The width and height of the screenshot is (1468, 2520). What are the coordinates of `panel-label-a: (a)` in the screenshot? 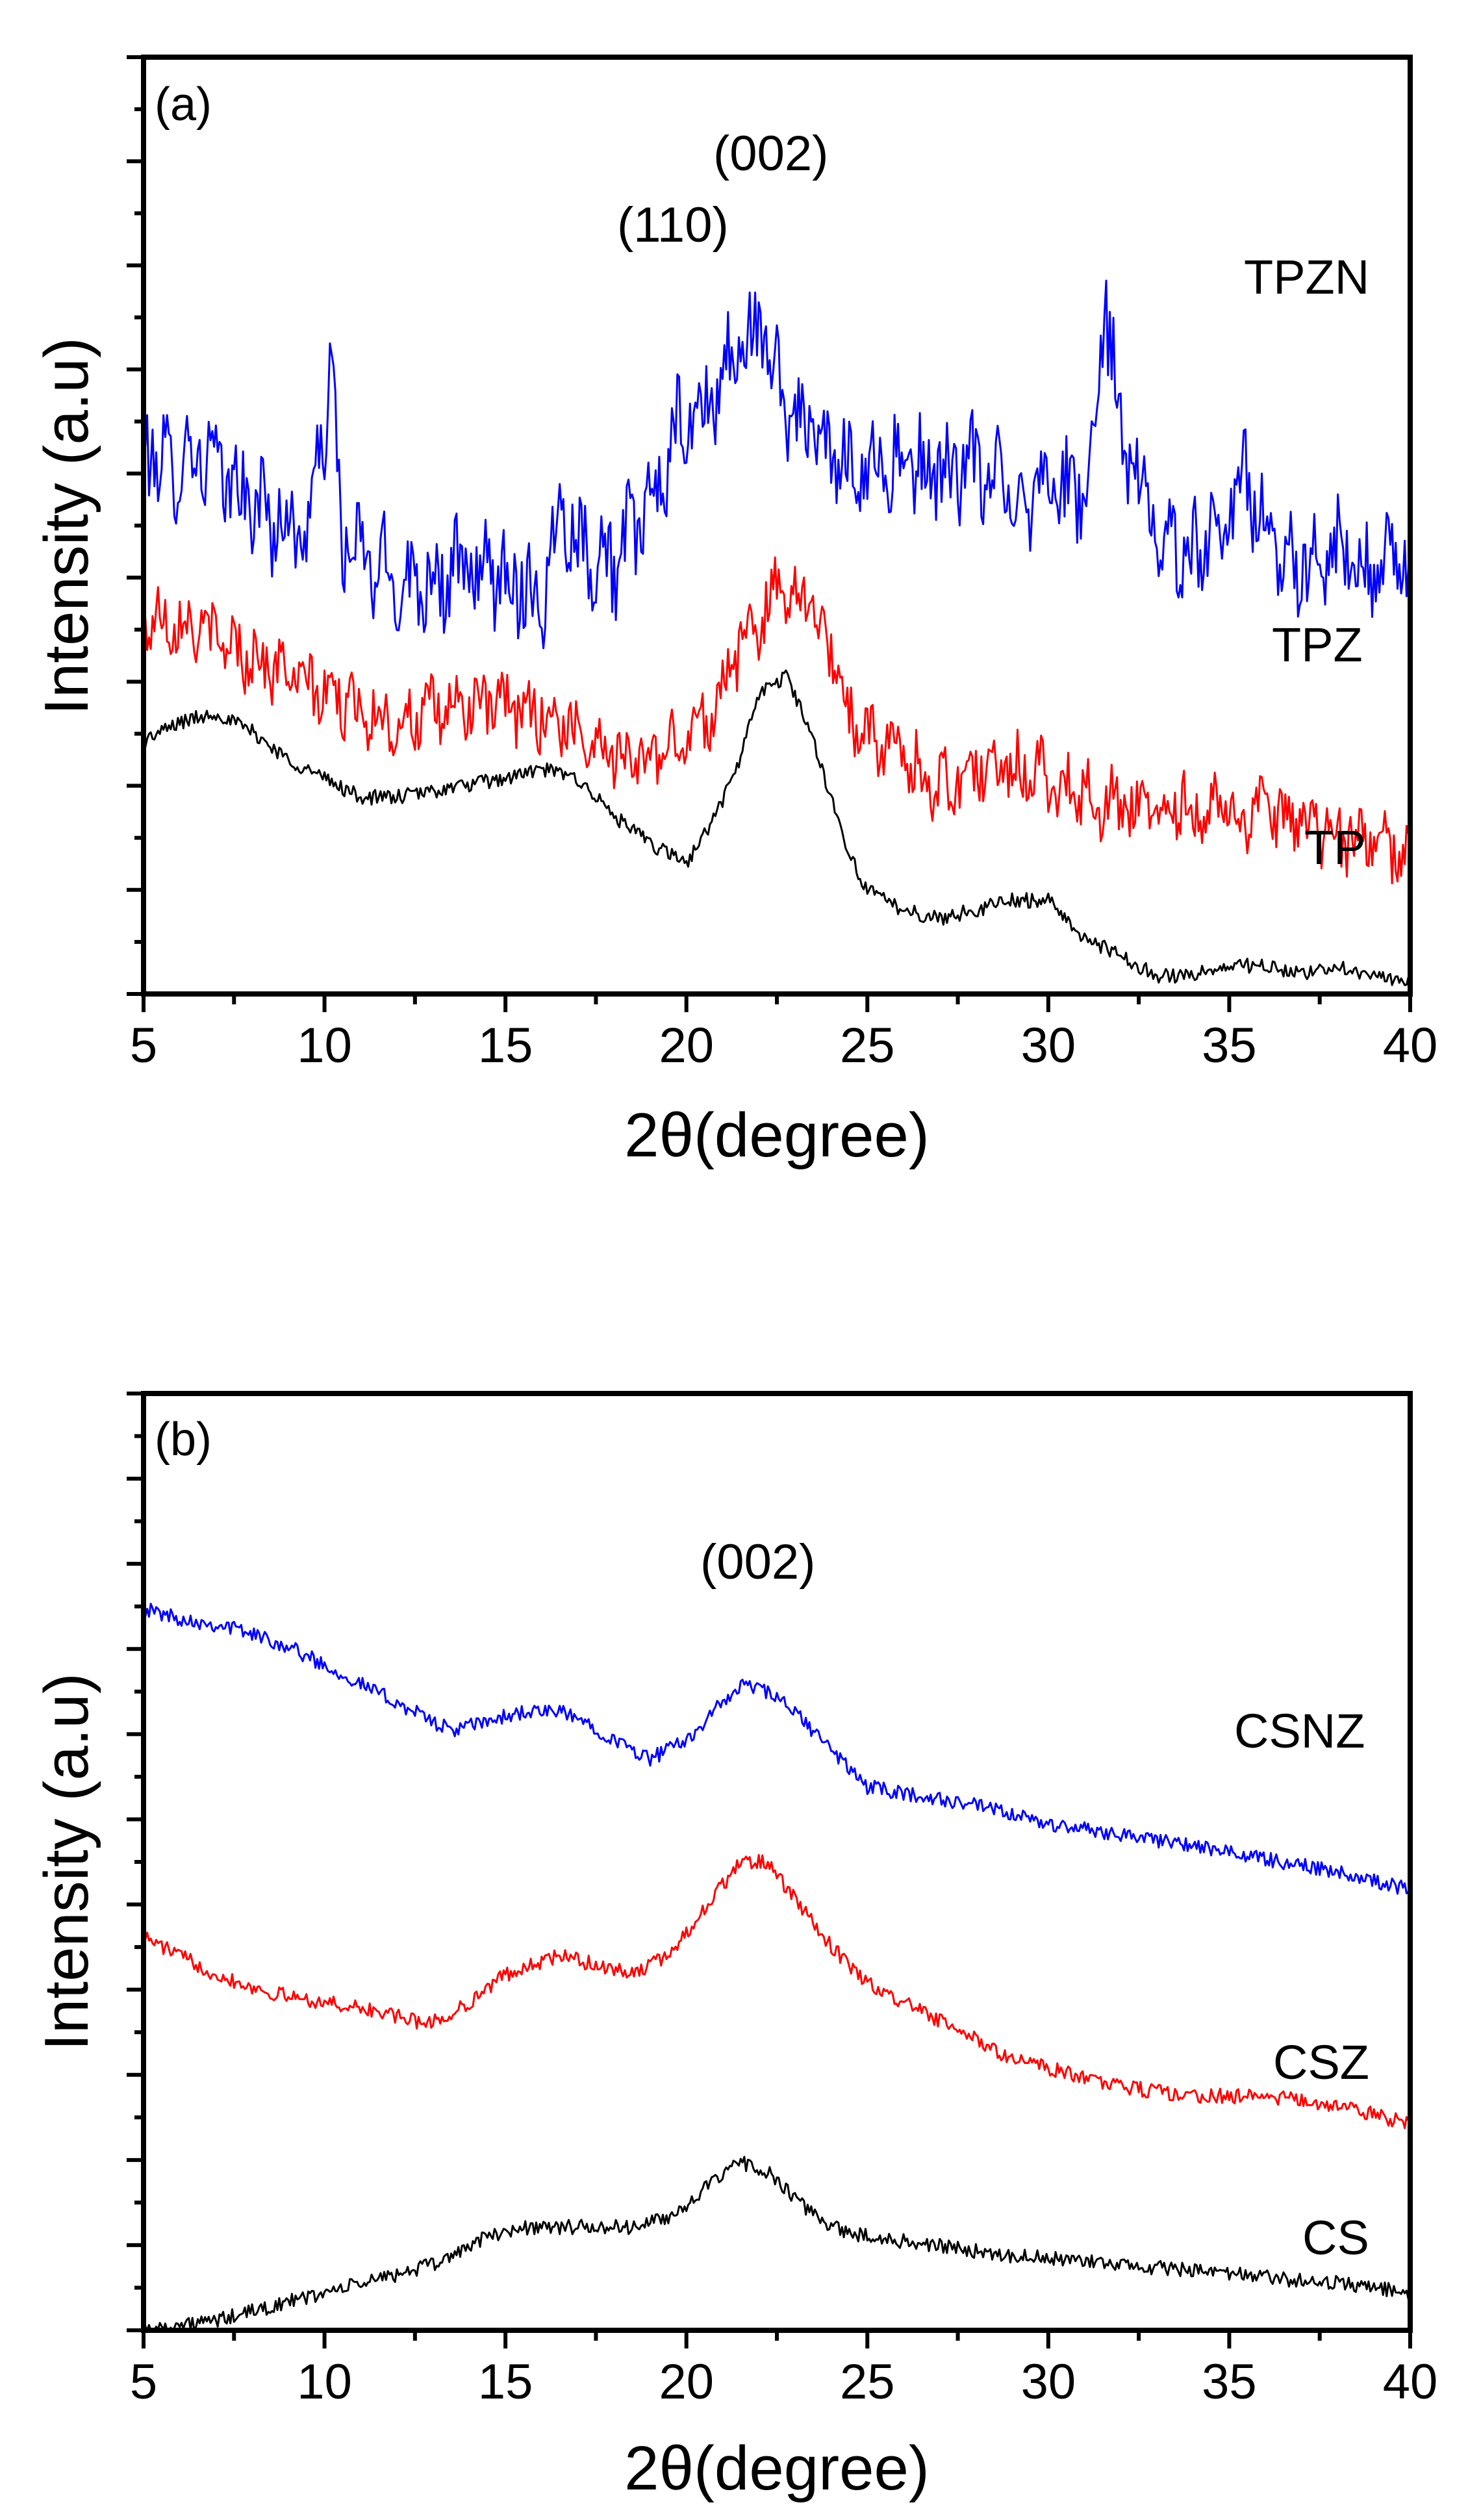 It's located at (183, 105).